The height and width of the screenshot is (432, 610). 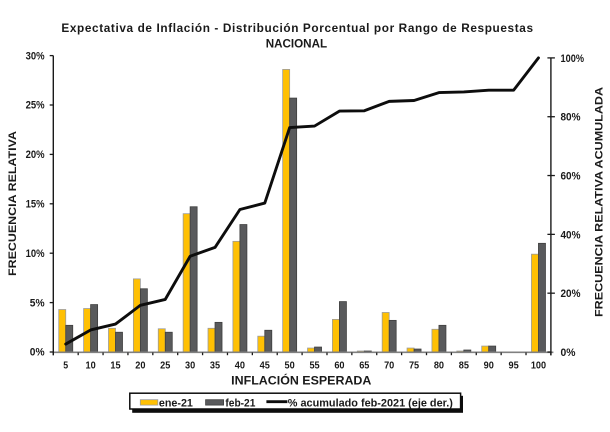 What do you see at coordinates (265, 365) in the screenshot?
I see `svg-text: 45` at bounding box center [265, 365].